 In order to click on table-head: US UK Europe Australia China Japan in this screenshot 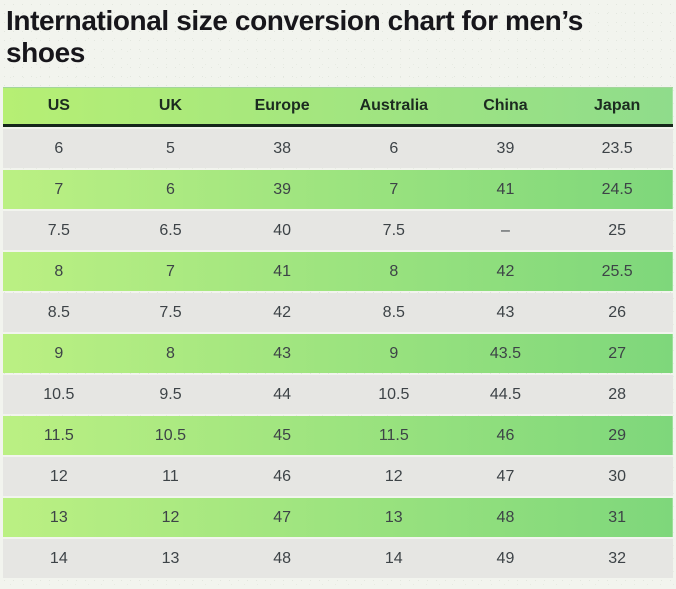, I will do `click(338, 107)`.